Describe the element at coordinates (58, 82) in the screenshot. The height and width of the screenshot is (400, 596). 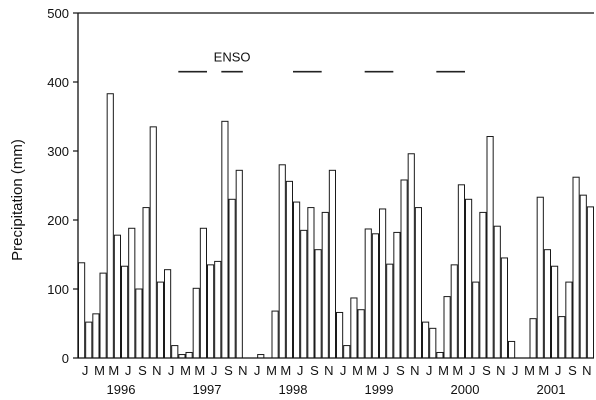
I see `y-tick-label: 400` at that location.